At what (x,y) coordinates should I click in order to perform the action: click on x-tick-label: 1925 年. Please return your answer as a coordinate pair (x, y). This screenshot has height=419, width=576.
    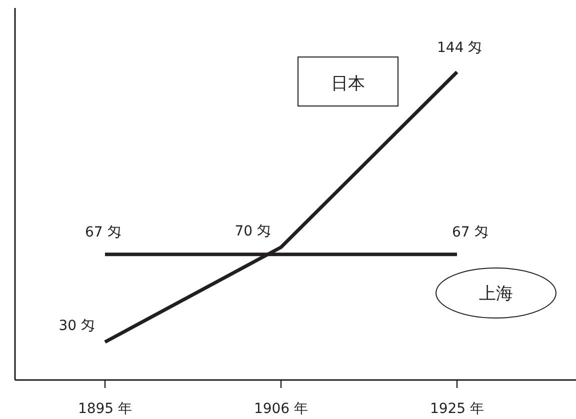
    Looking at the image, I should click on (457, 409).